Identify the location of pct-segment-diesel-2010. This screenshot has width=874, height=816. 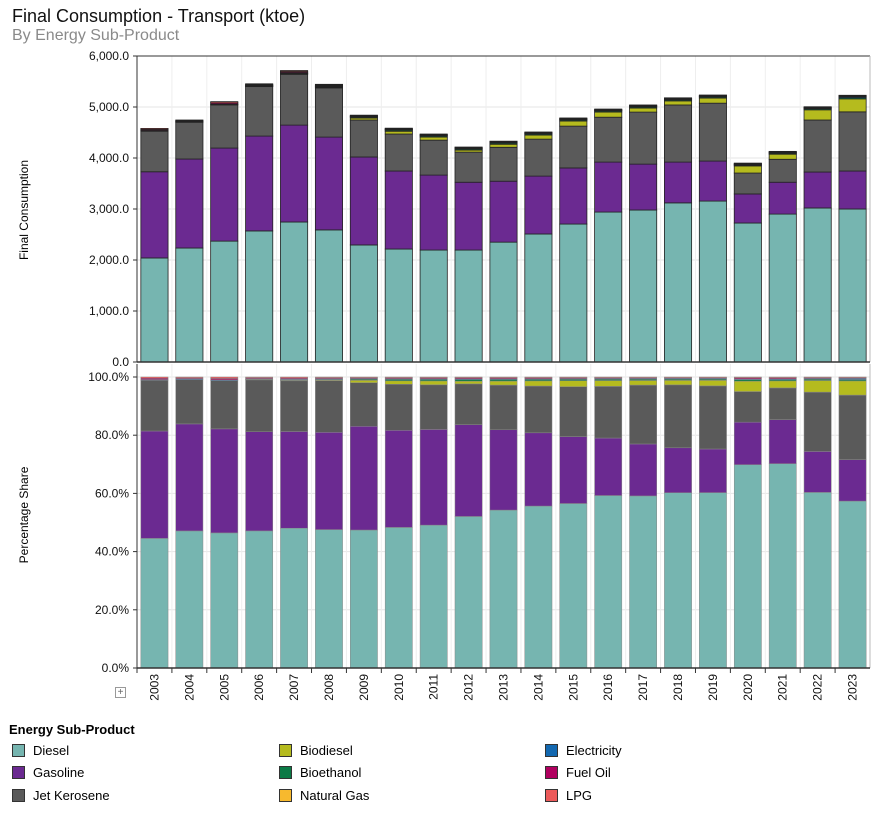
(398, 598).